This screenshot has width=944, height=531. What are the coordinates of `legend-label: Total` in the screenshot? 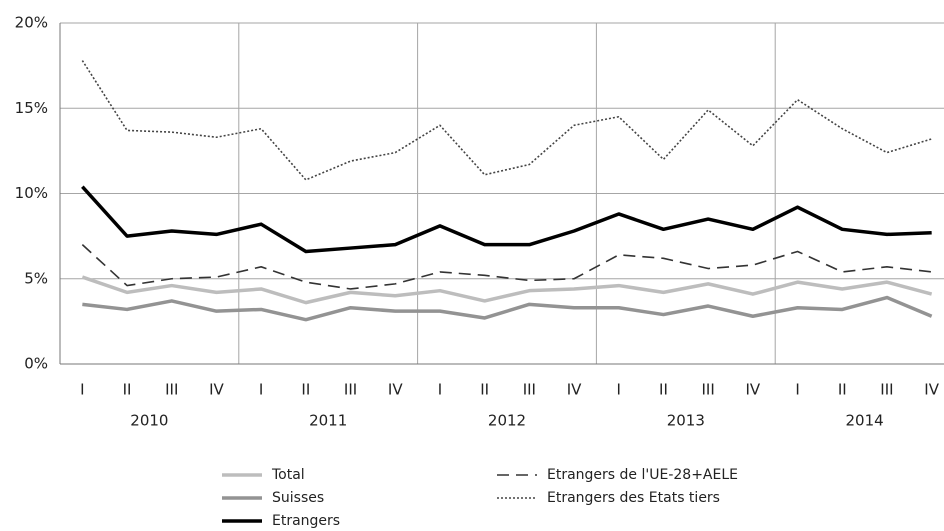 It's located at (288, 475).